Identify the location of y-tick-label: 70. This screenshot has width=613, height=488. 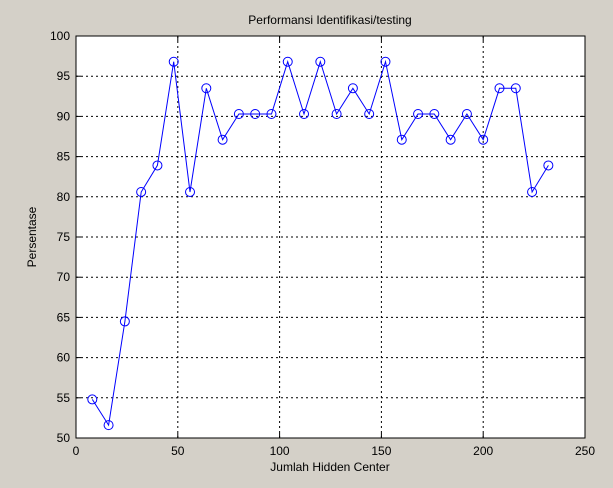
(64, 277).